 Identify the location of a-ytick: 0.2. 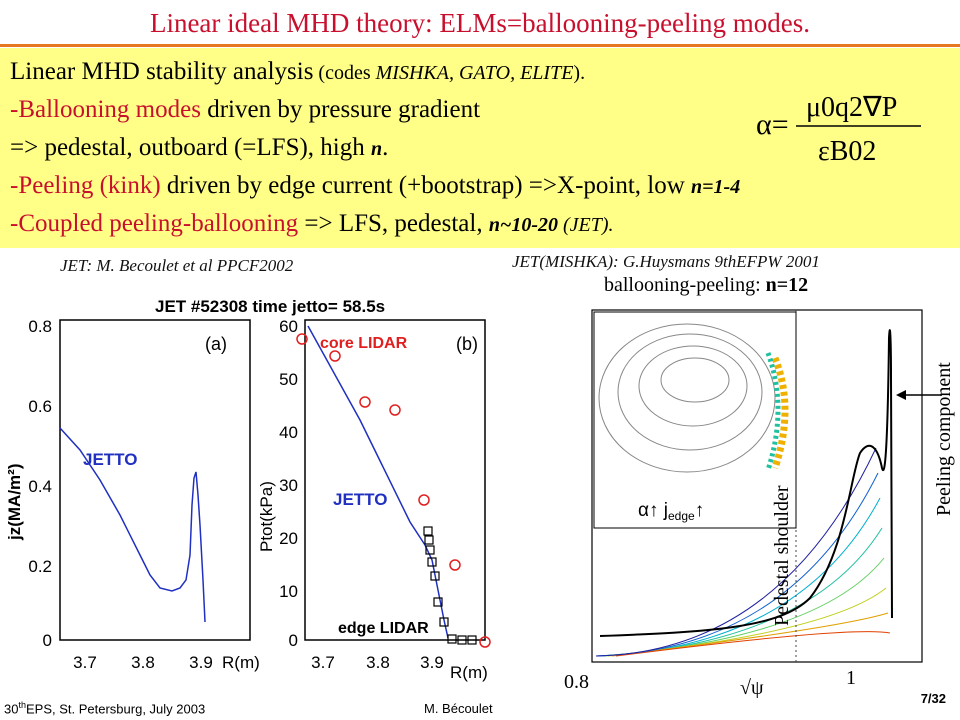
(40, 566).